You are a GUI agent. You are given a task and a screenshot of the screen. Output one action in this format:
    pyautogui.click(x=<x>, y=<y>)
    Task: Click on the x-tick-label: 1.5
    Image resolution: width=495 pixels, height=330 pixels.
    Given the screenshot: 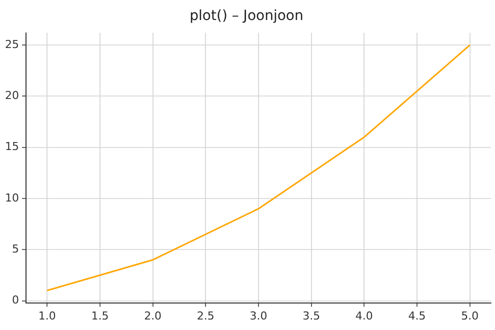 What is the action you would take?
    pyautogui.click(x=100, y=315)
    